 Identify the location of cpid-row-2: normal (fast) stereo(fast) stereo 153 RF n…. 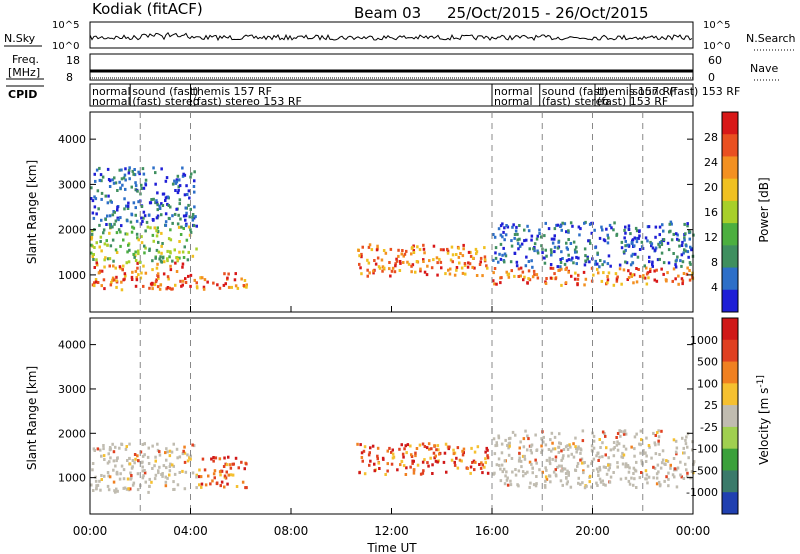
(380, 101).